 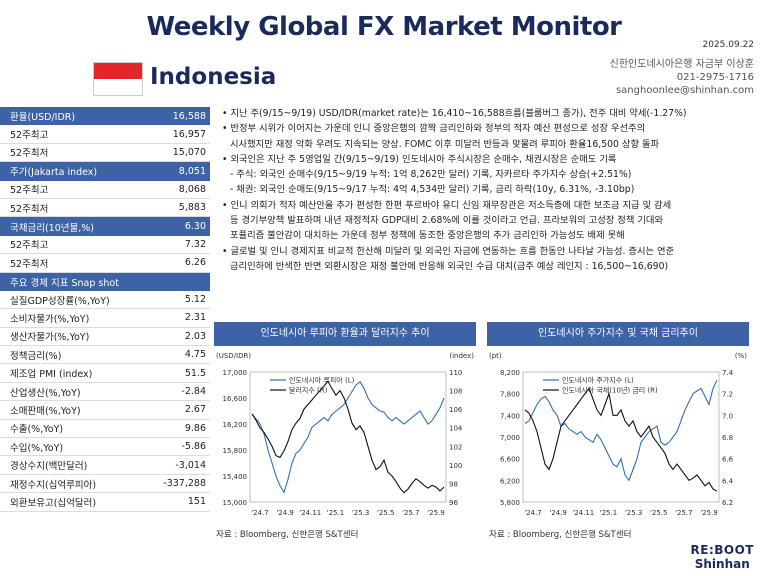 What do you see at coordinates (192, 171) in the screenshot?
I see `indicator-value: 8,051` at bounding box center [192, 171].